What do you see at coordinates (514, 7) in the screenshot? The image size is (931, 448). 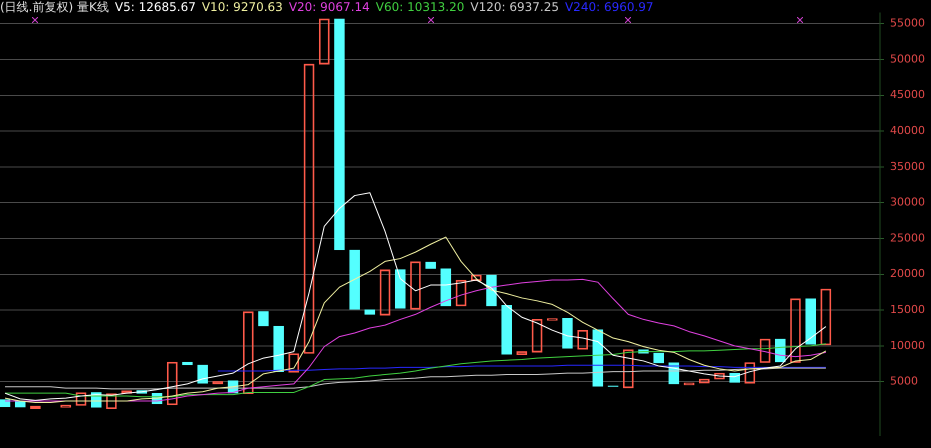 I see `text: V120: 6937.25` at bounding box center [514, 7].